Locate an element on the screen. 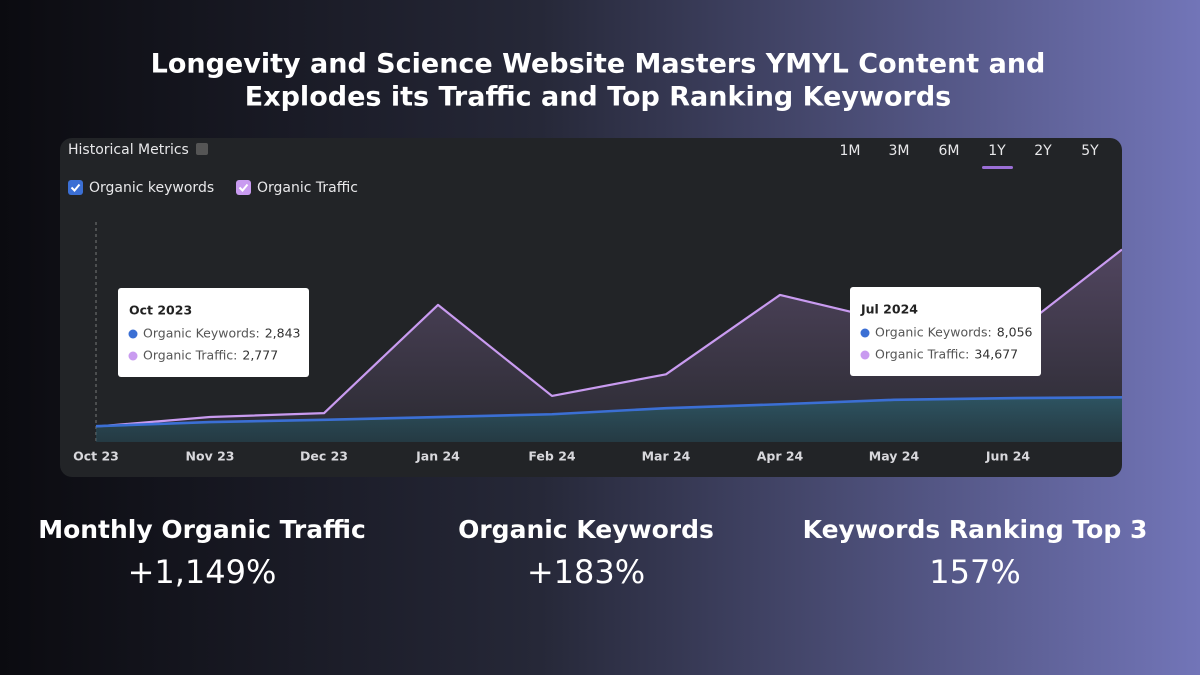 The height and width of the screenshot is (675, 1200). panel-title: Historical Metrics is located at coordinates (128, 150).